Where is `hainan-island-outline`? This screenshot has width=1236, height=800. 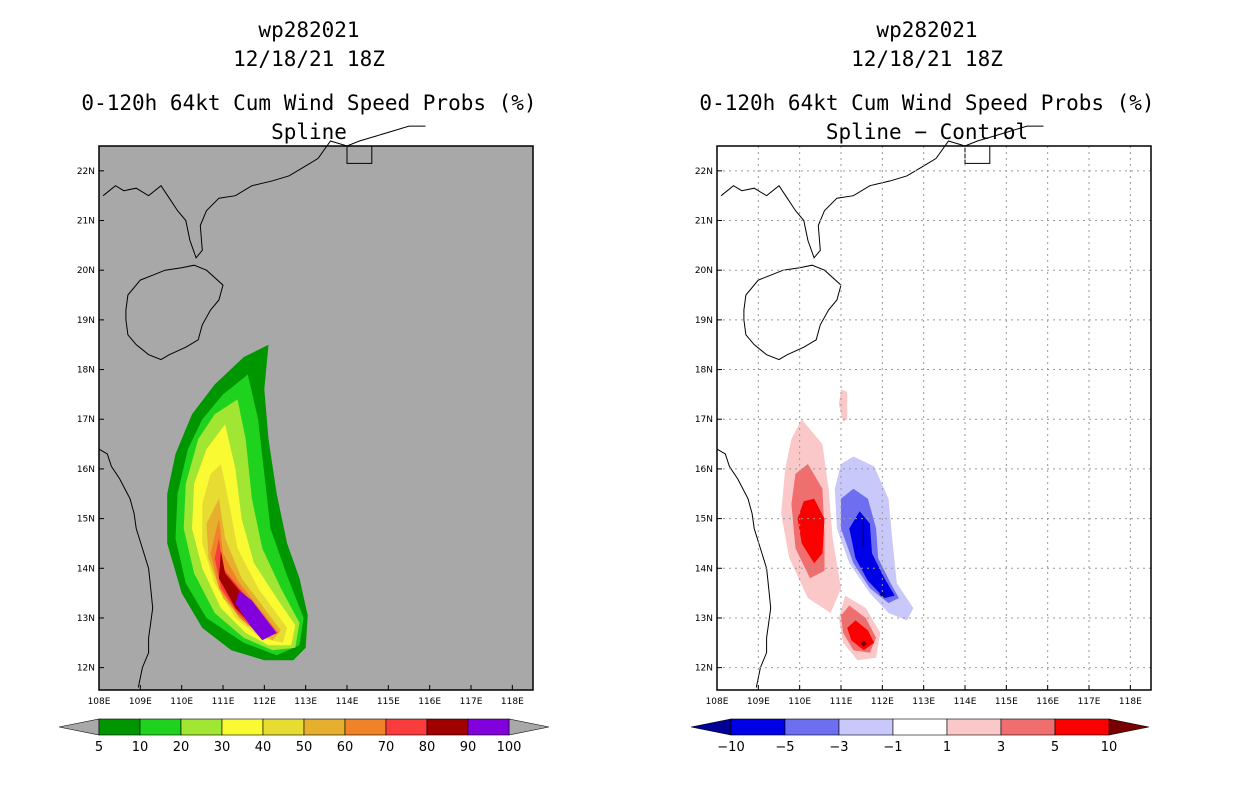 hainan-island-outline is located at coordinates (792, 312).